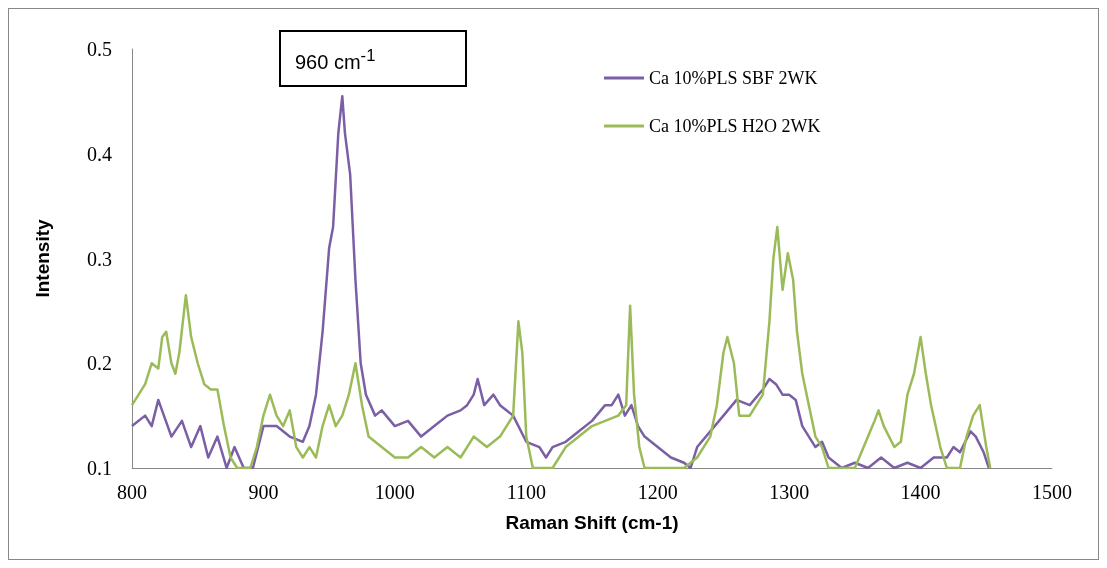 Image resolution: width=1107 pixels, height=568 pixels. Describe the element at coordinates (1052, 492) in the screenshot. I see `x-tick-label: 1500` at that location.